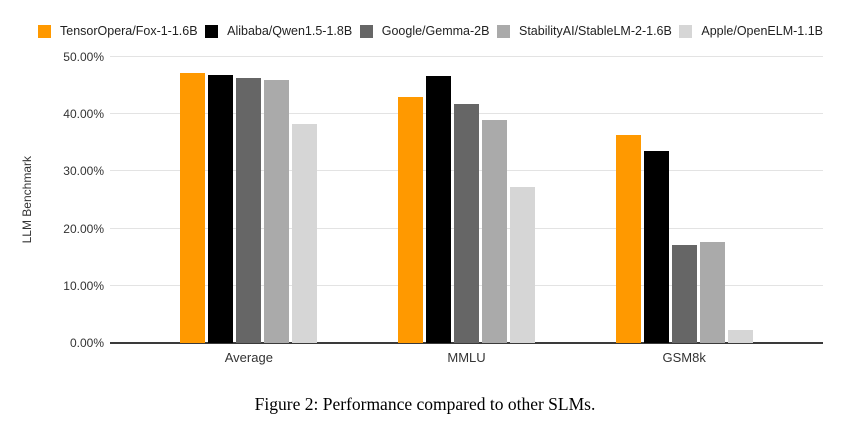 The height and width of the screenshot is (438, 850). What do you see at coordinates (595, 31) in the screenshot?
I see `legend-label: StabilityAI/StableLM-2-1.6B` at bounding box center [595, 31].